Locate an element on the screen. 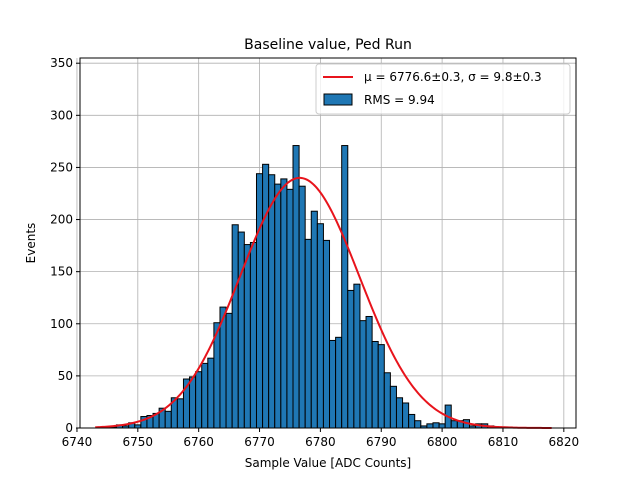 The width and height of the screenshot is (640, 480). x-tick-label: 6800 is located at coordinates (442, 442).